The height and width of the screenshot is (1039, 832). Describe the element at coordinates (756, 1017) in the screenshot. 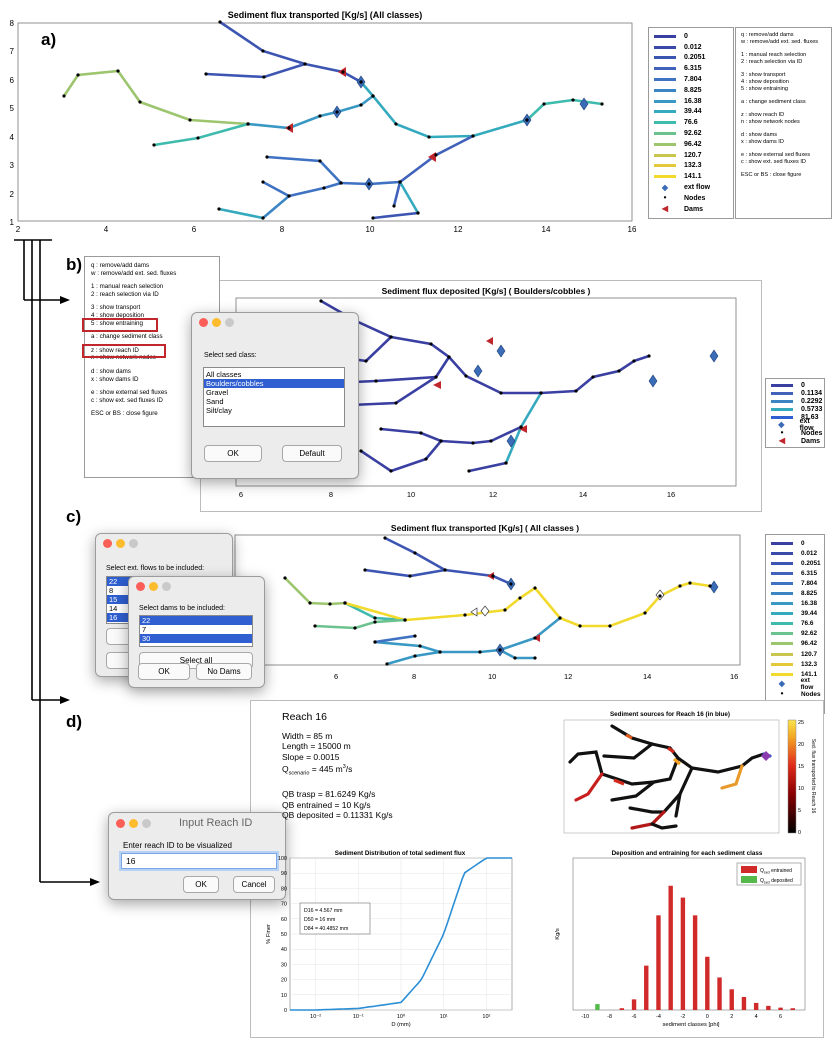

I see `dep-xtick: 4` at that location.